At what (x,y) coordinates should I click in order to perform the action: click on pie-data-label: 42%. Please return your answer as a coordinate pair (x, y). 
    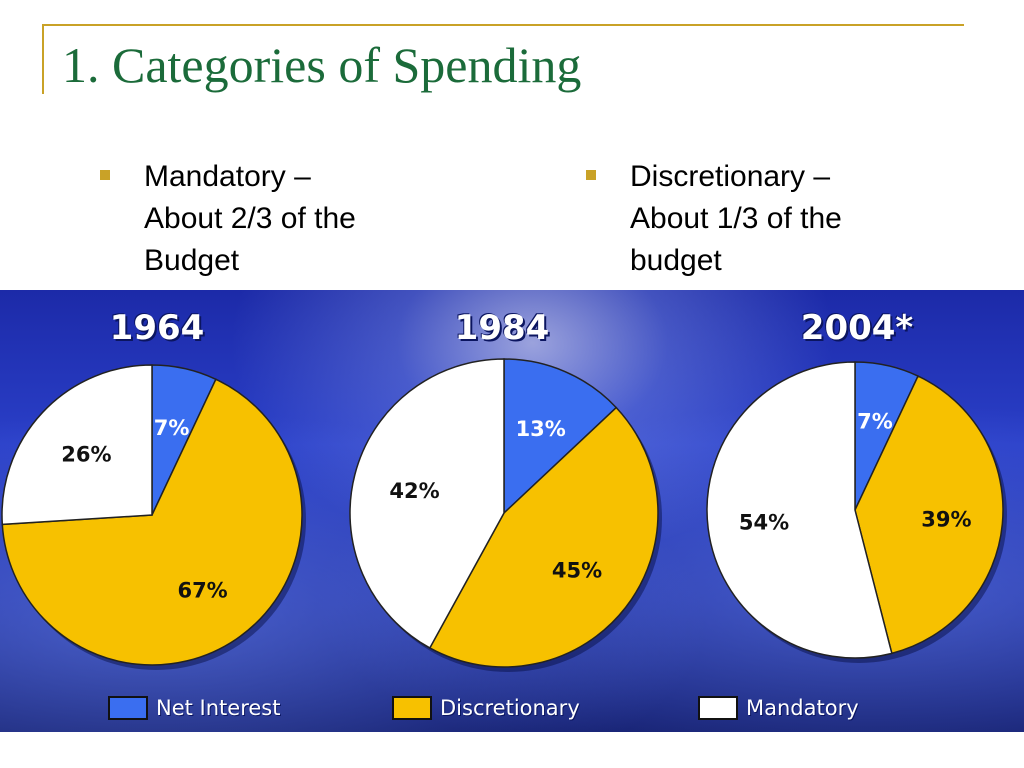
    Looking at the image, I should click on (414, 491).